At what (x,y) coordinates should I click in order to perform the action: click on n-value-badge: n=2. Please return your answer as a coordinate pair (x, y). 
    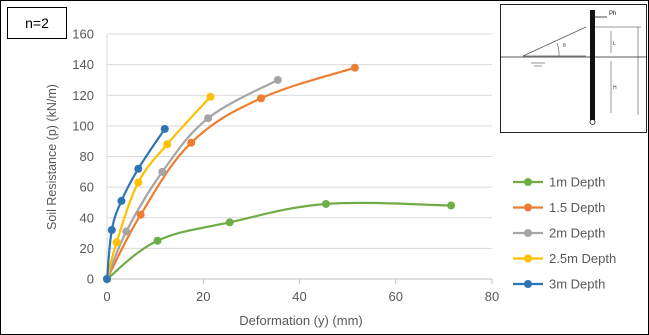
    Looking at the image, I should click on (37, 23).